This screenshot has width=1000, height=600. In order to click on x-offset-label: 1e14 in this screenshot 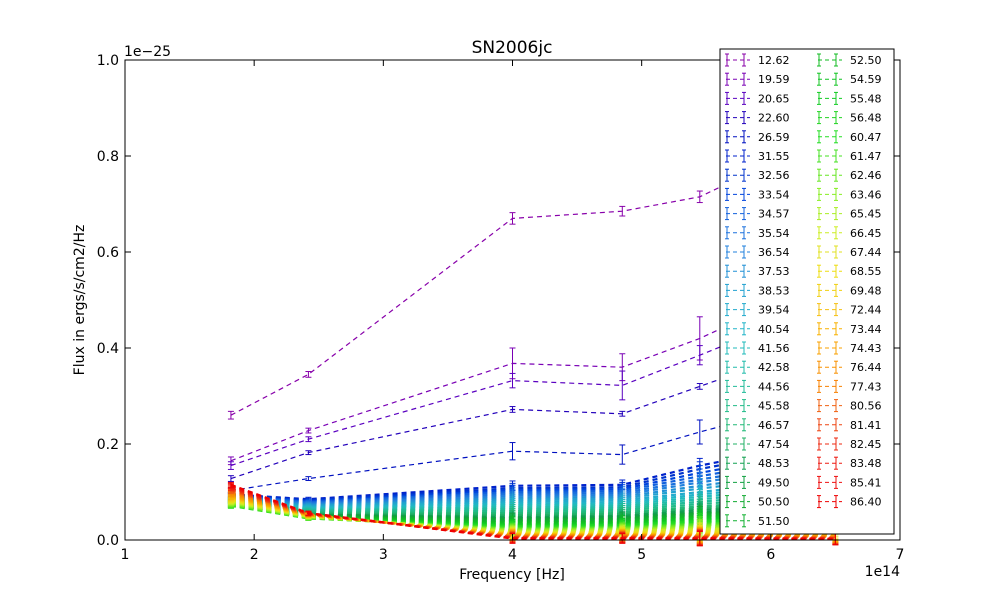, I will do `click(882, 572)`.